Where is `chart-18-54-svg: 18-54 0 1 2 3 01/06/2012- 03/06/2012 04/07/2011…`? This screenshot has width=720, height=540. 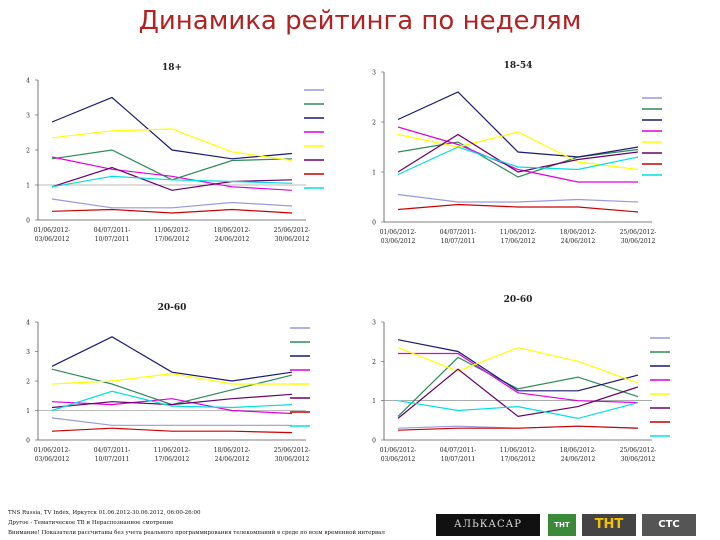 chart-18-54-svg: 18-54 0 1 2 3 01/06/2012- 03/06/2012 04/07/2011… is located at coordinates (517, 153).